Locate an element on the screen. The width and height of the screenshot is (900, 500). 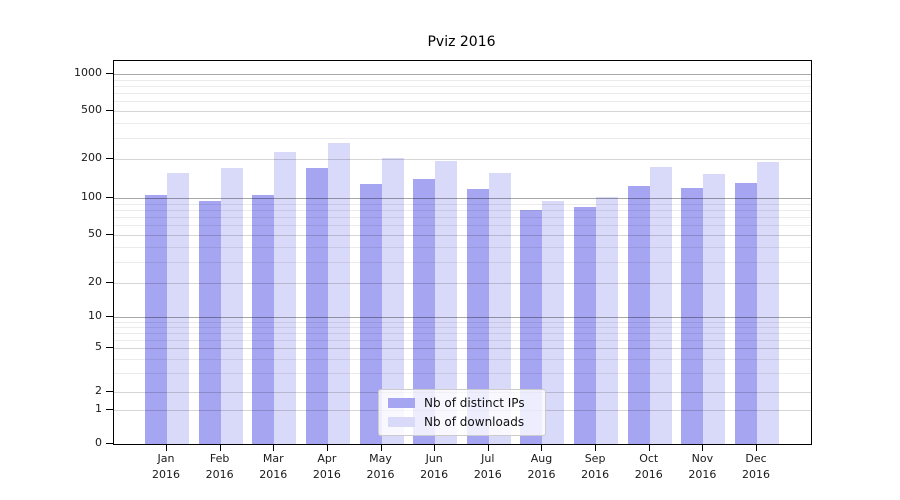
legend-item-distinct-ips: Nb of distinct IPs is located at coordinates (462, 403).